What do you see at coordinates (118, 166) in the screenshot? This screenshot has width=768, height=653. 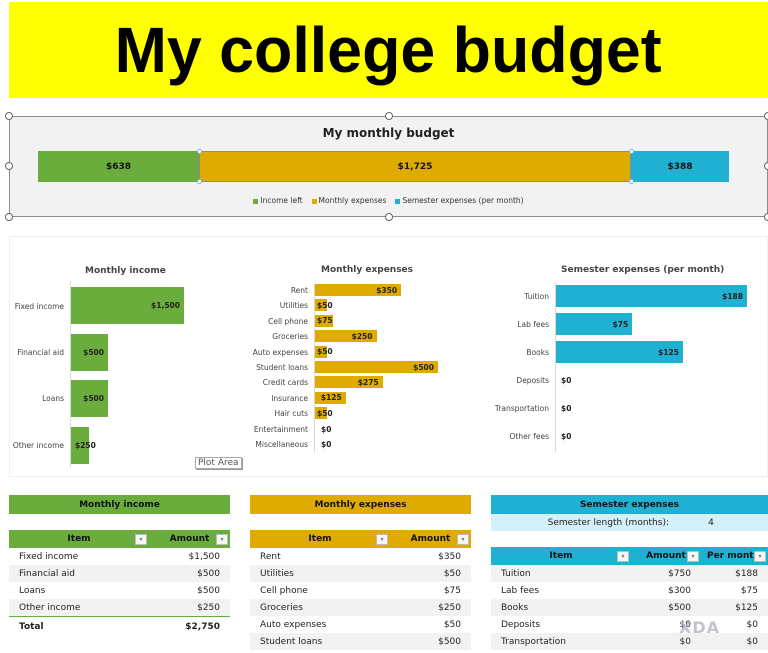 I see `bar-income-left: $638` at bounding box center [118, 166].